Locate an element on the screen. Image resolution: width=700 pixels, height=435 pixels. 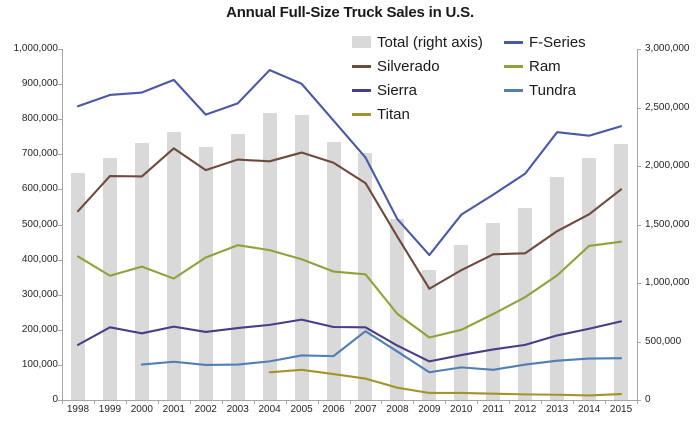
right-axis-tick-label: 2,500,000 is located at coordinates (667, 107).